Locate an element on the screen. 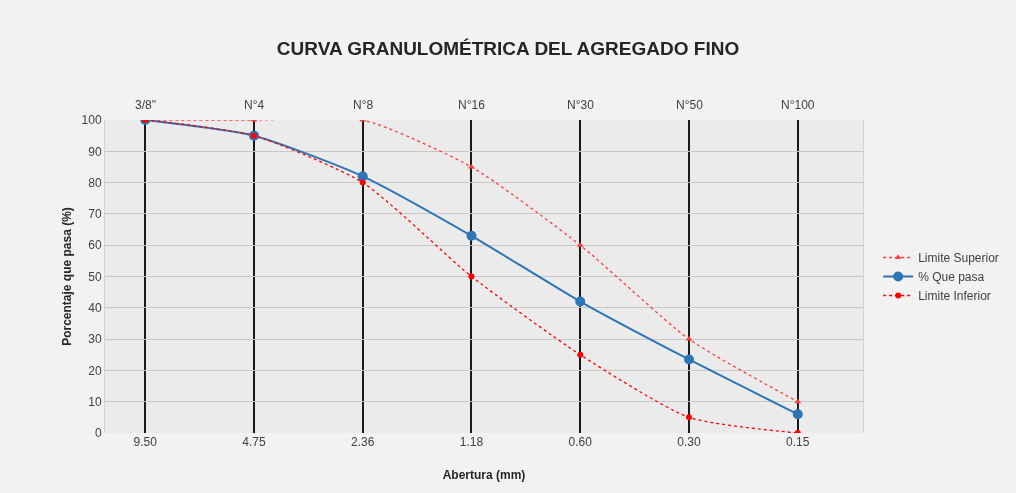 The width and height of the screenshot is (1016, 493). y-tick-label: 90 is located at coordinates (95, 151).